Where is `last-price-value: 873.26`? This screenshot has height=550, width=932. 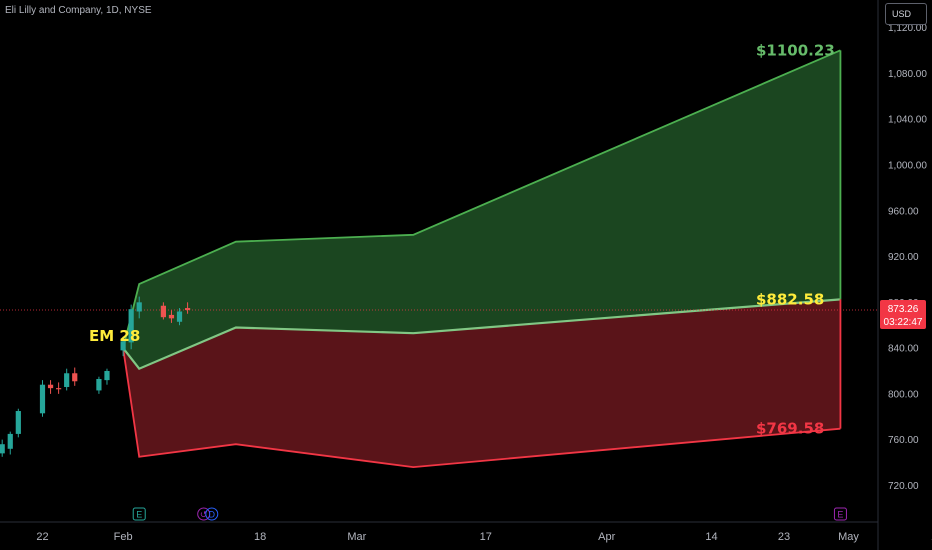
last-price-value: 873.26 is located at coordinates (903, 309).